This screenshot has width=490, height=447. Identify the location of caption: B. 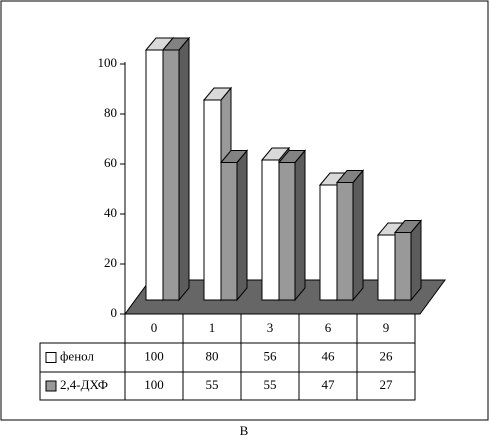
(244, 430).